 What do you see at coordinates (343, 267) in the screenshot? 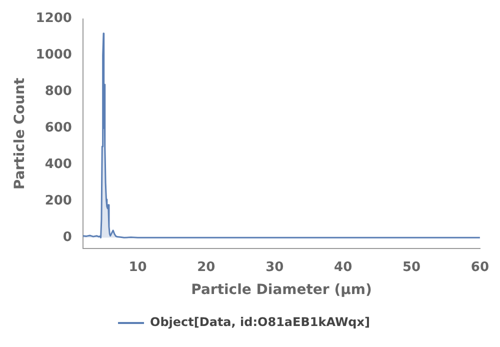
I see `x-tick-label: 40` at bounding box center [343, 267].